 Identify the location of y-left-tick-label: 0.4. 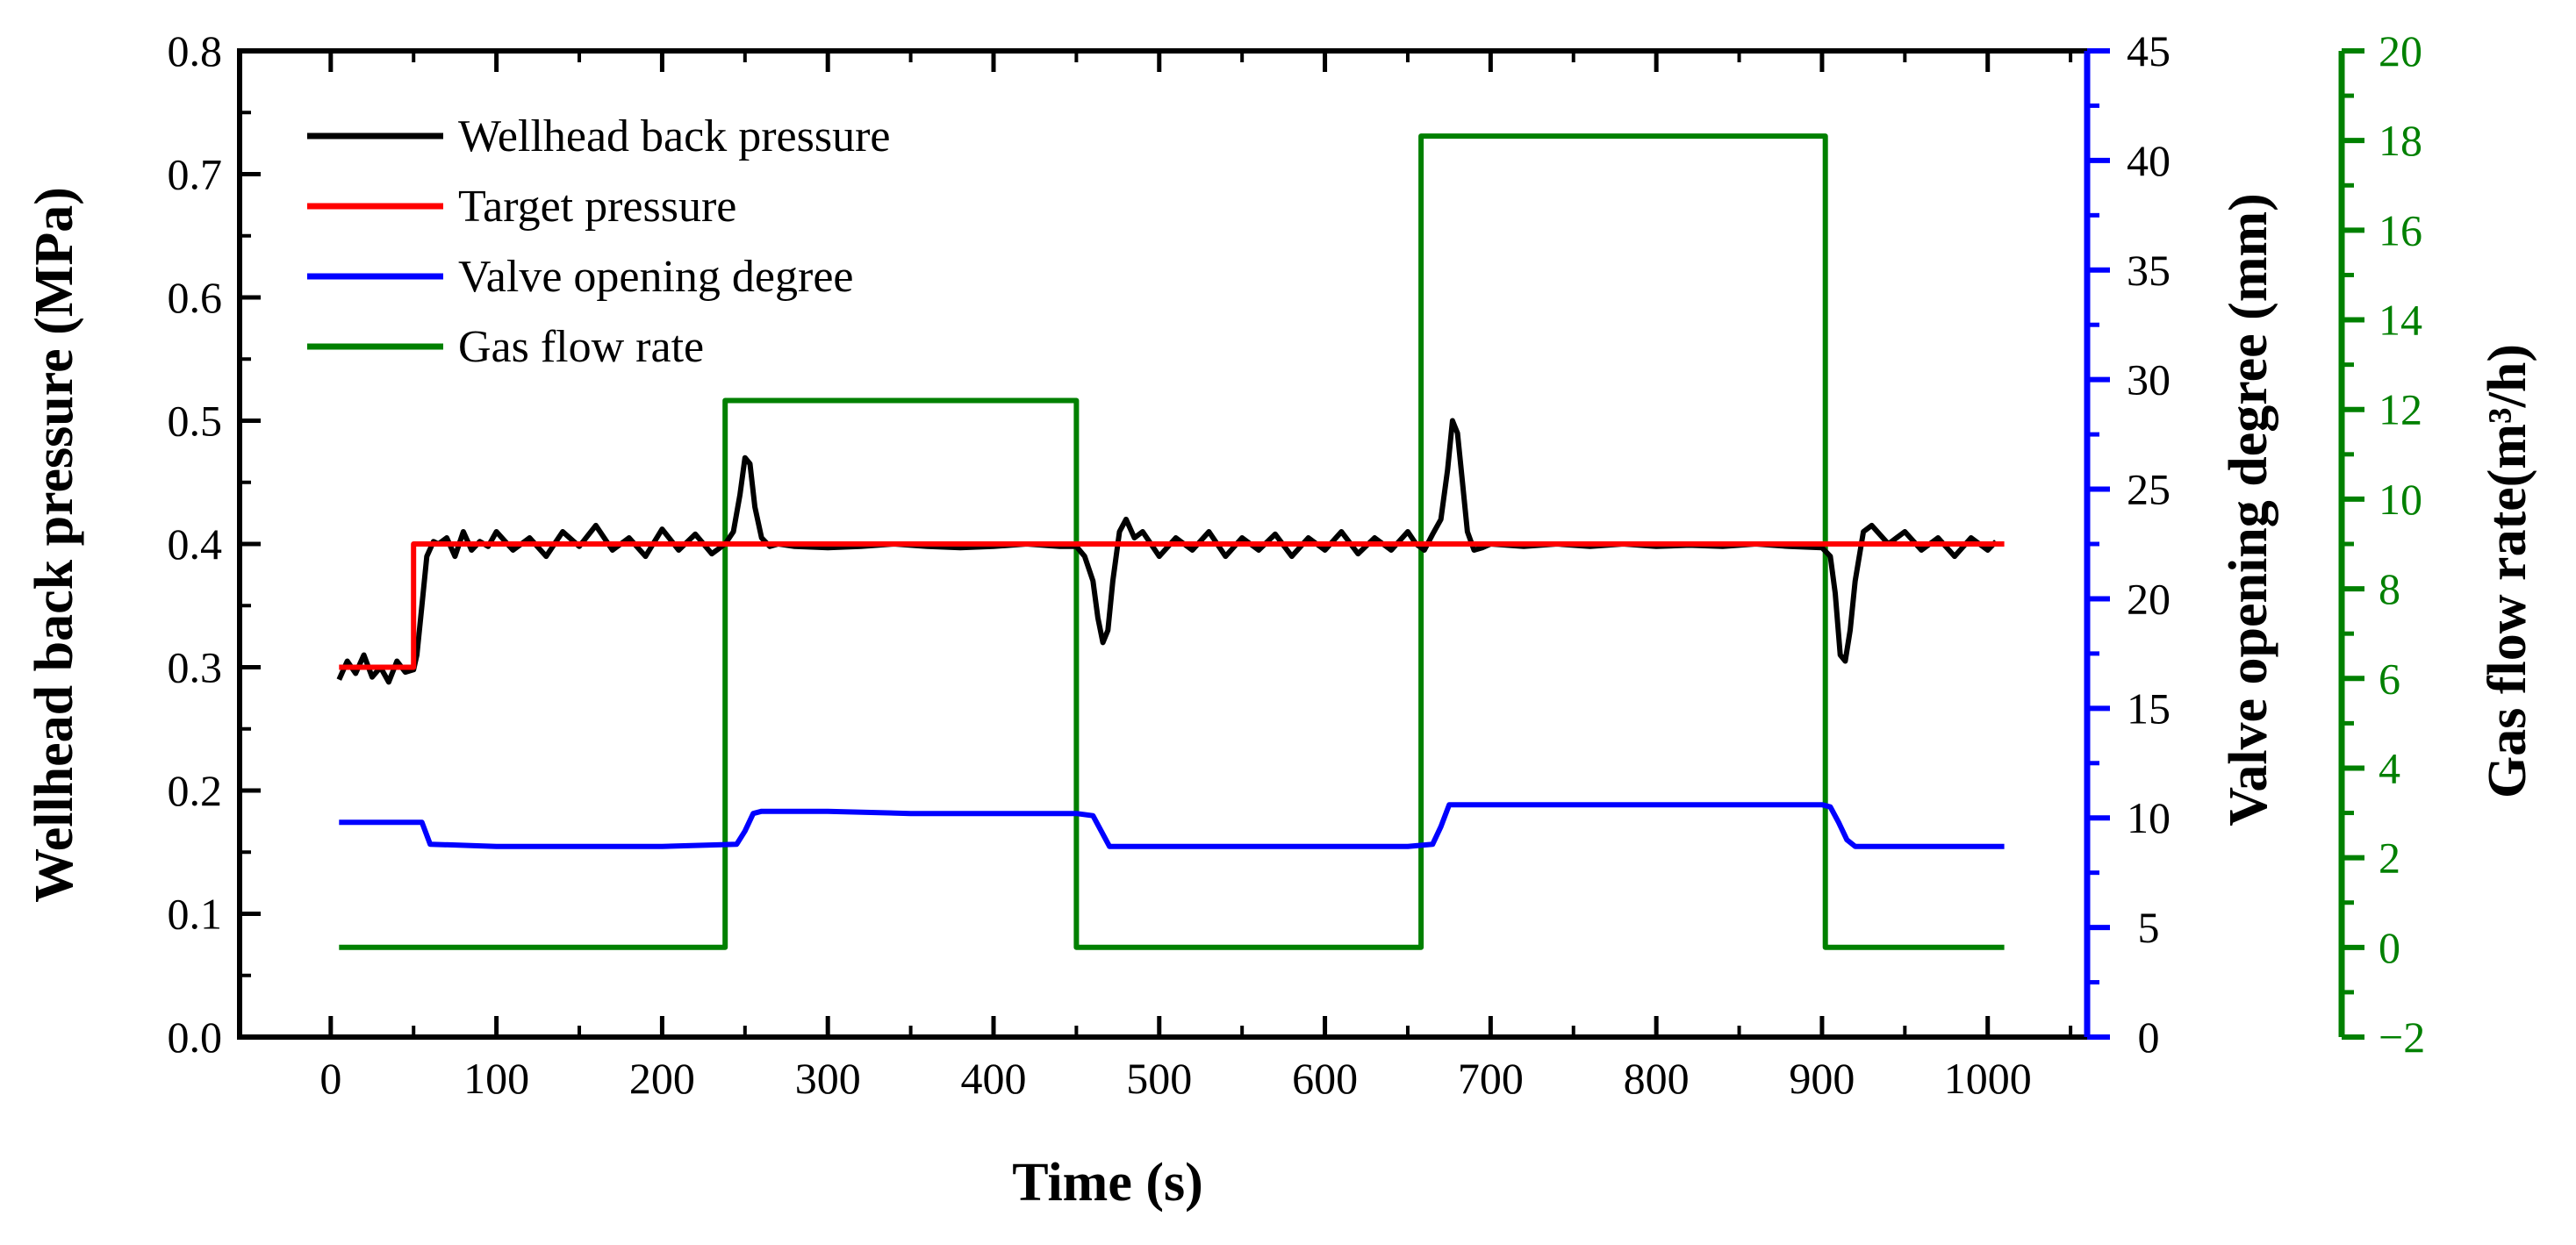
(195, 544).